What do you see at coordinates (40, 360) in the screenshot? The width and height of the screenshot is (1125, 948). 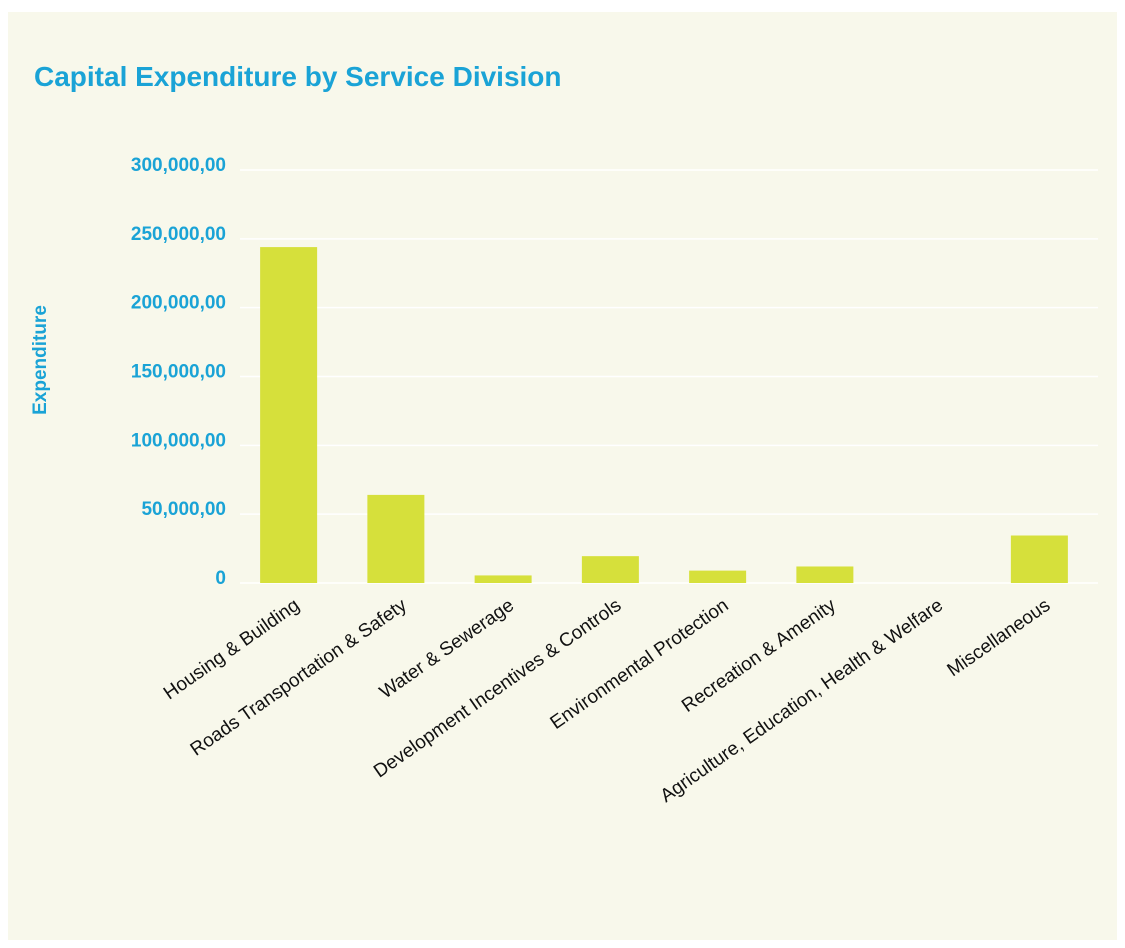 I see `y-axis-label: Expenditure` at bounding box center [40, 360].